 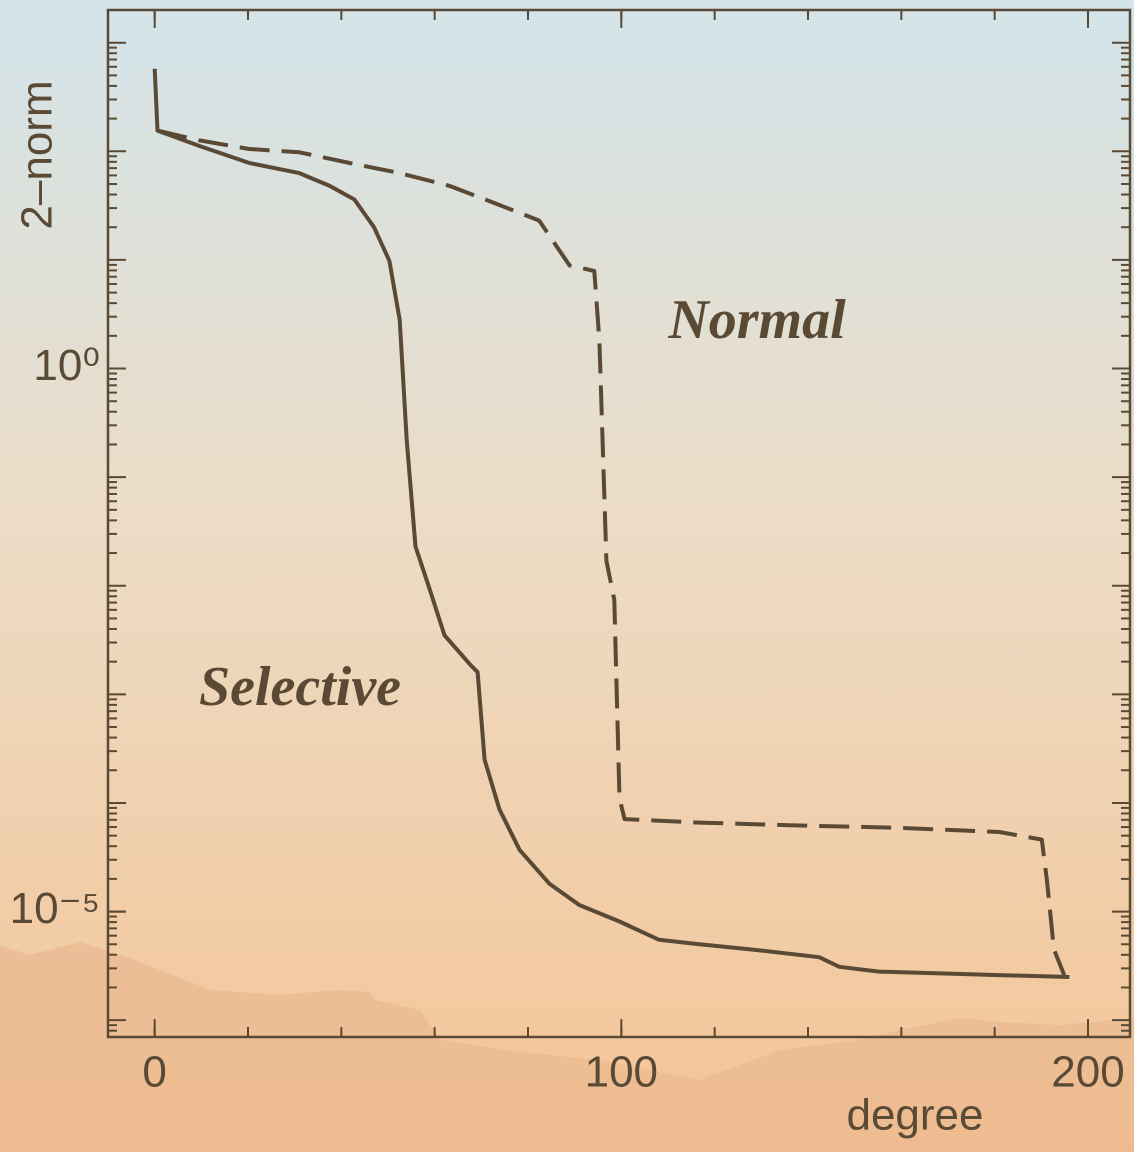 I want to click on x-axis-label: degree, so click(x=914, y=1115).